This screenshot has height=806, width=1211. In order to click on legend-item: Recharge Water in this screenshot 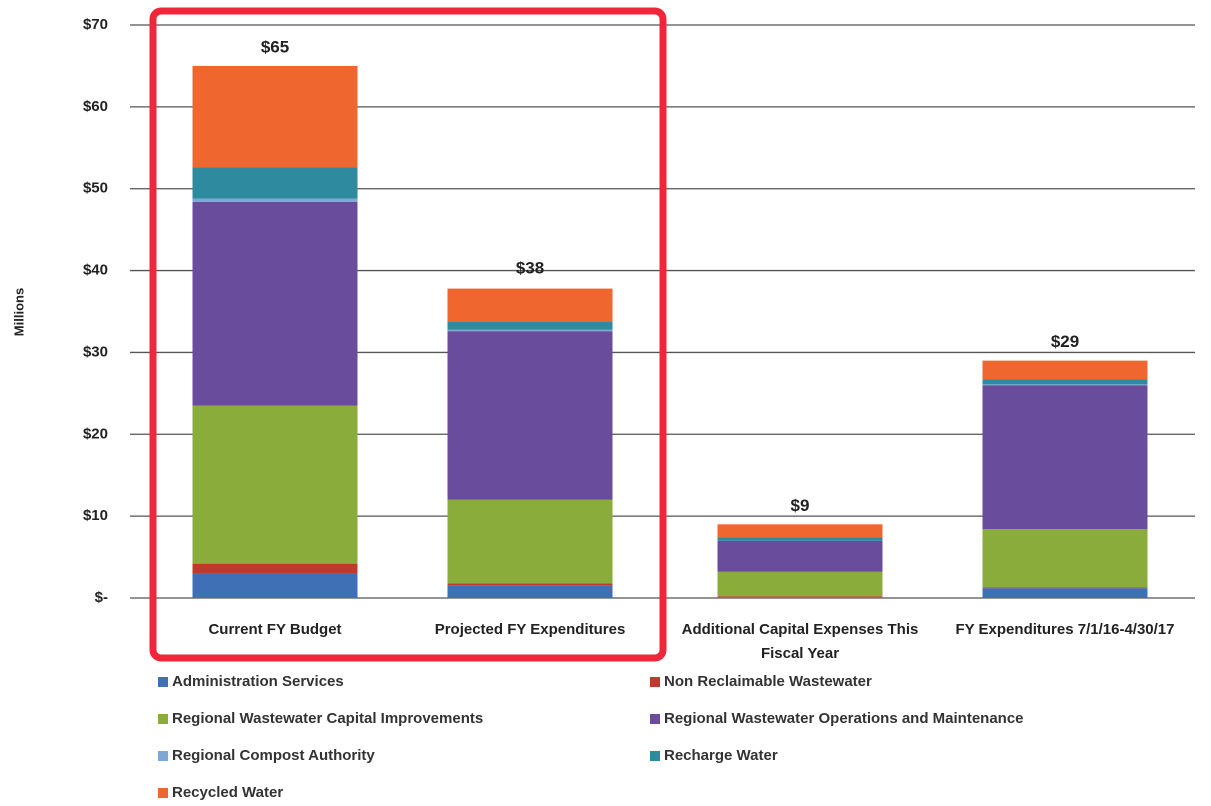, I will do `click(714, 755)`.